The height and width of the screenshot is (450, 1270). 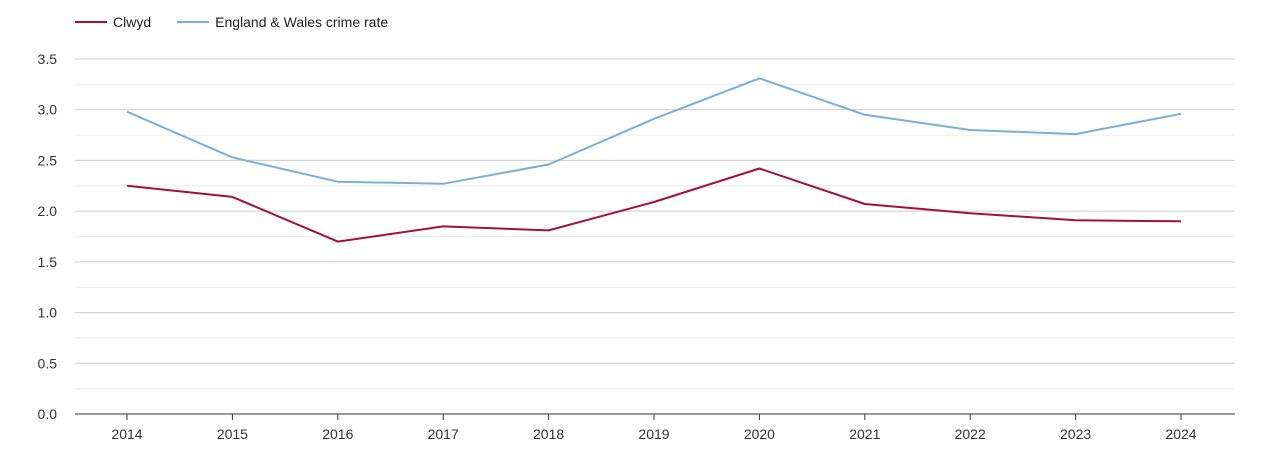 I want to click on x-tick-label: 2023, so click(x=1075, y=434).